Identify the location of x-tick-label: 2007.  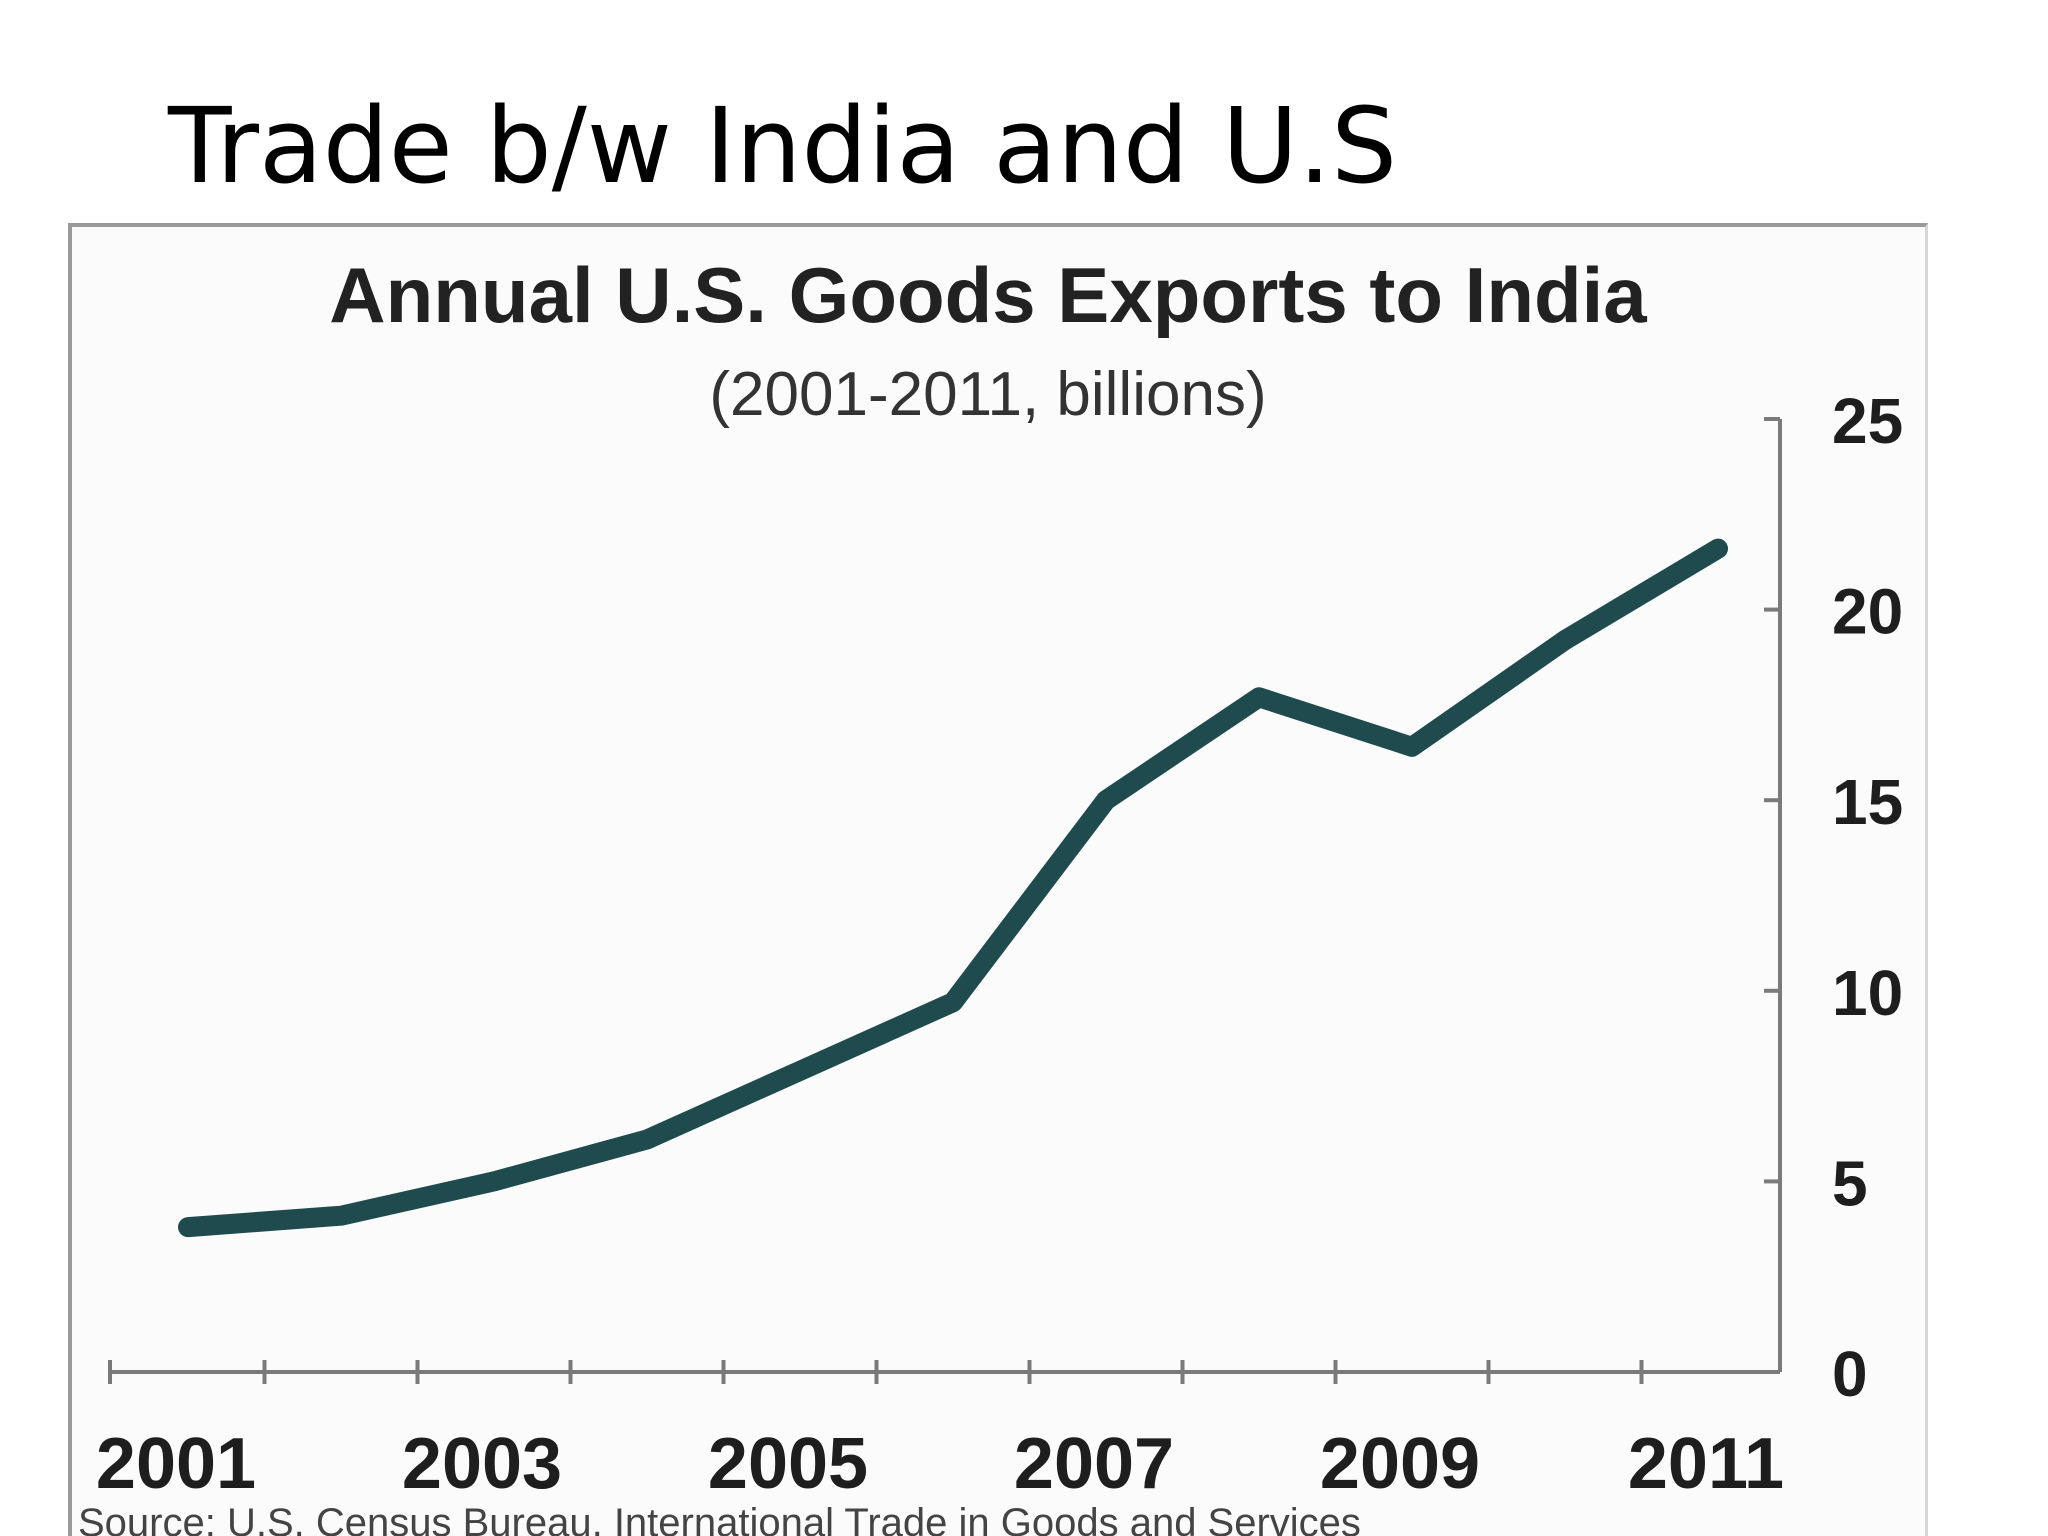
(1094, 1464).